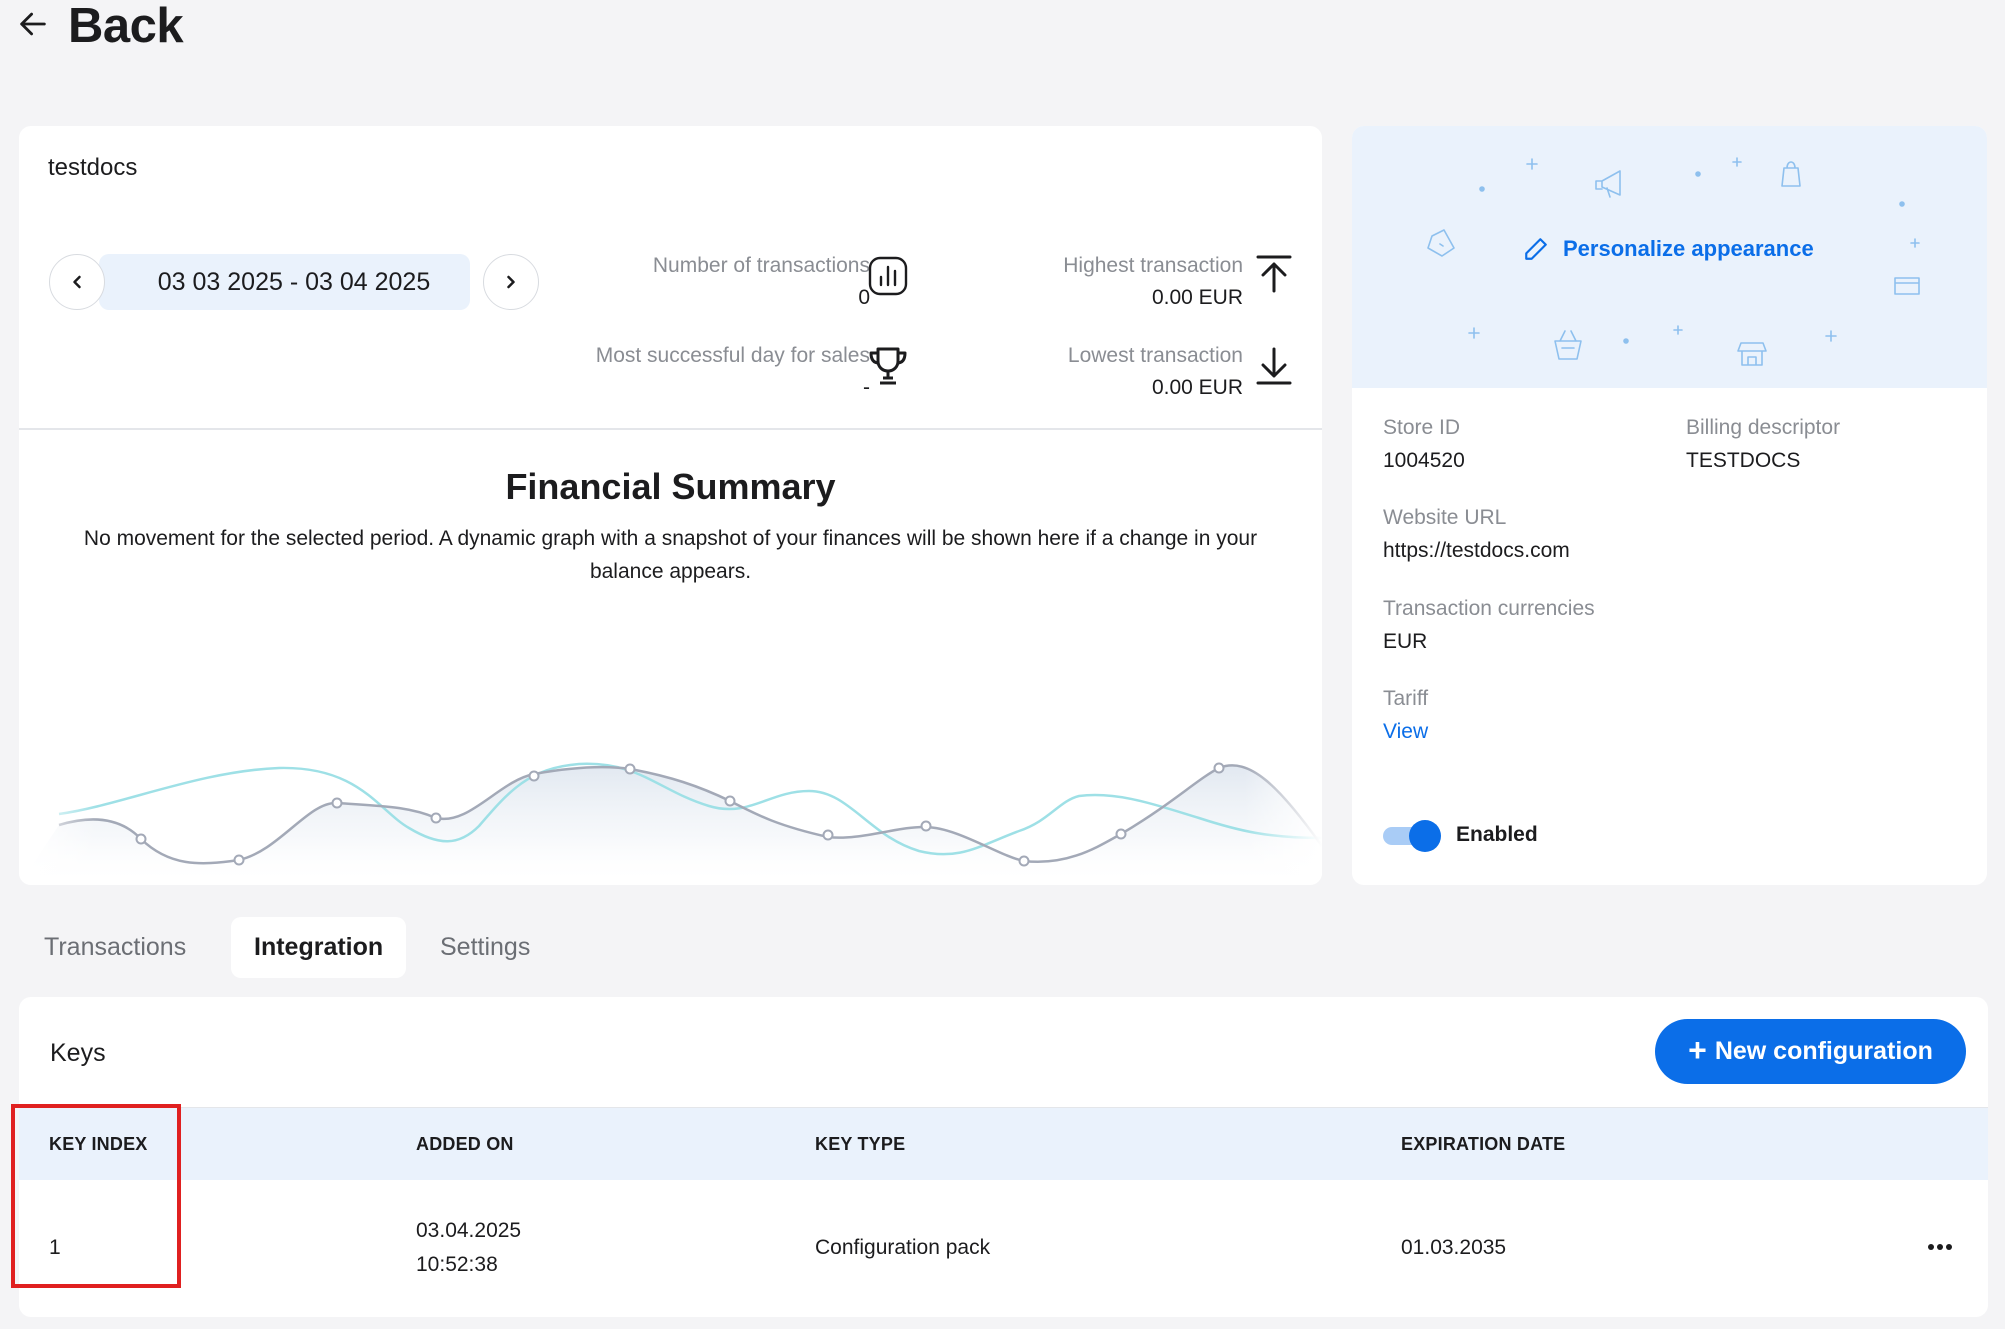 Image resolution: width=2005 pixels, height=1329 pixels. Describe the element at coordinates (1441, 243) in the screenshot. I see `tag-icon` at that location.